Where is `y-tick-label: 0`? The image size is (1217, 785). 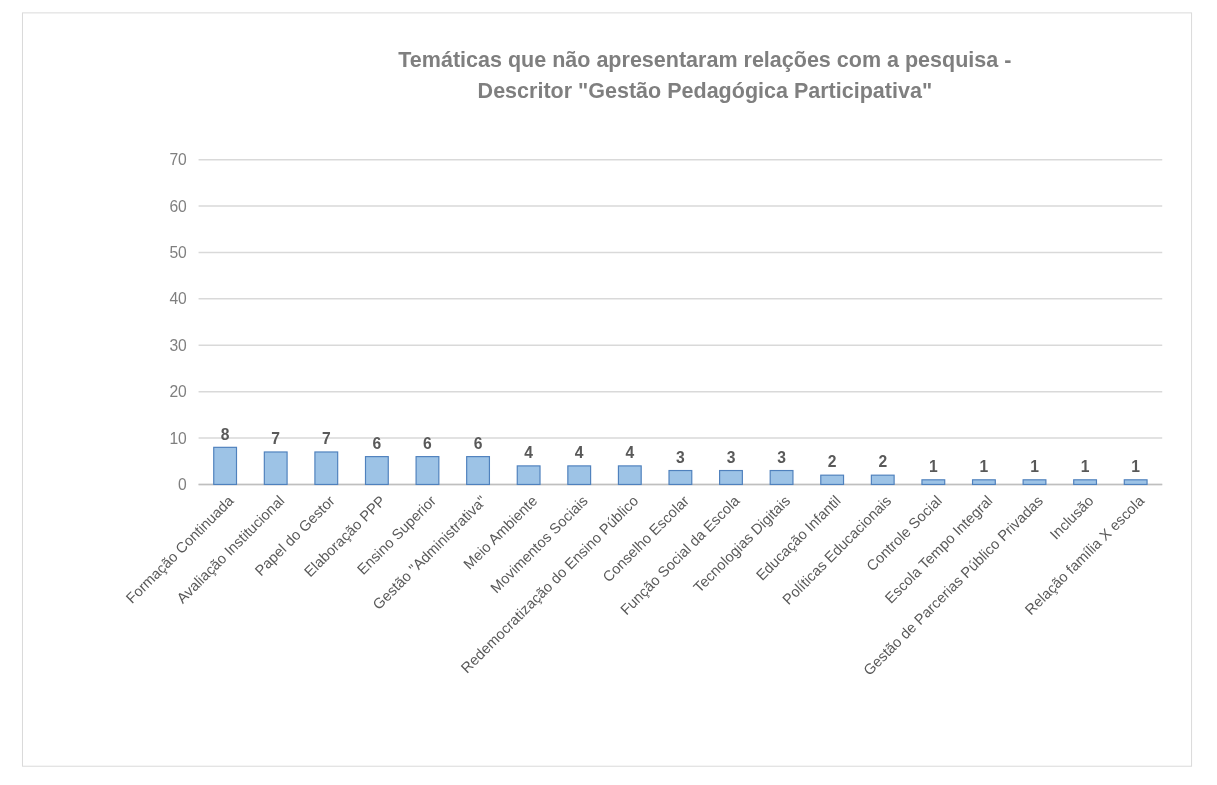 y-tick-label: 0 is located at coordinates (183, 484).